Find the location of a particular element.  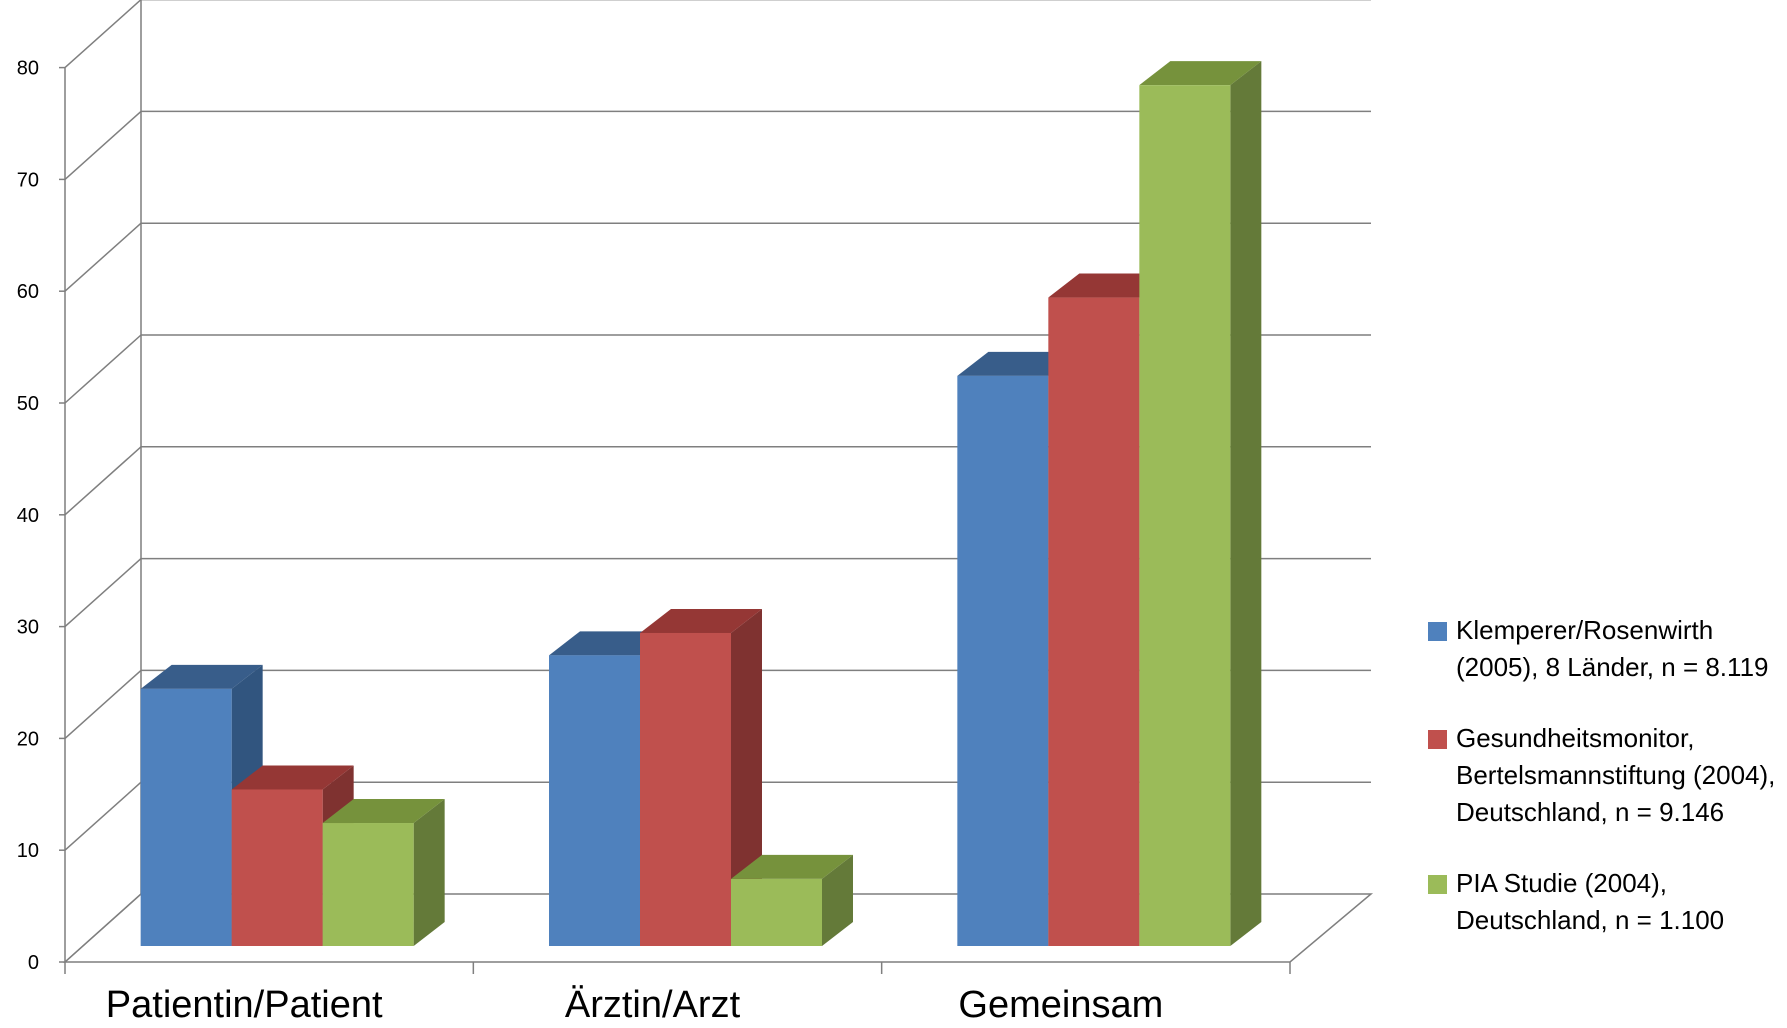

legend-text-line: PIA Studie (2004), is located at coordinates (1562, 883).